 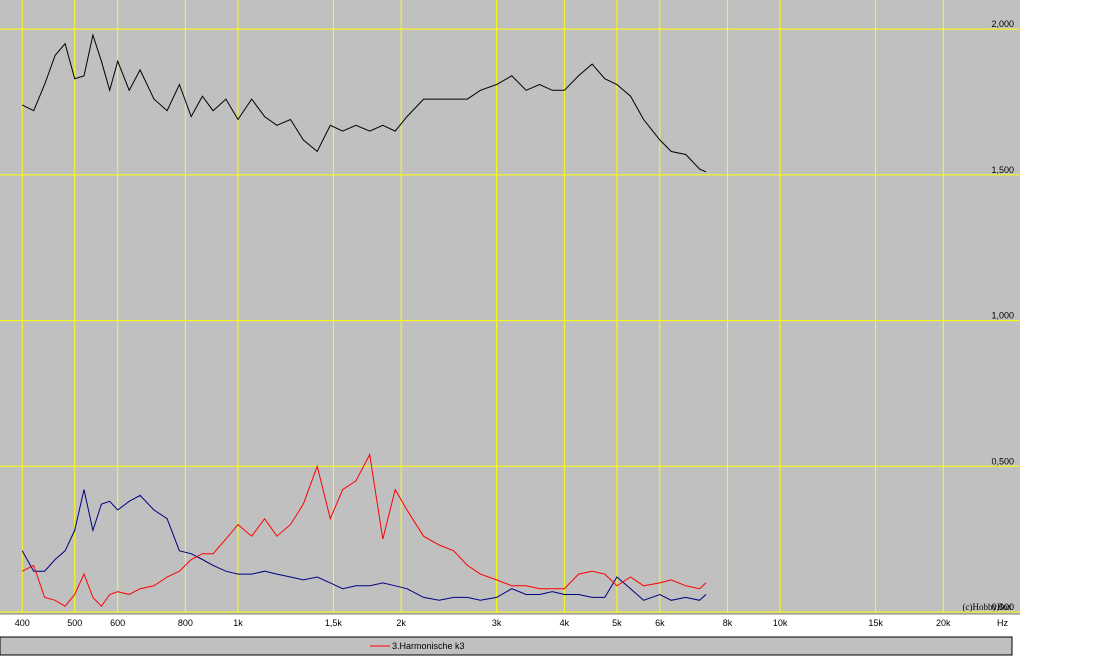 What do you see at coordinates (334, 623) in the screenshot?
I see `x-tick-label: 1,5k` at bounding box center [334, 623].